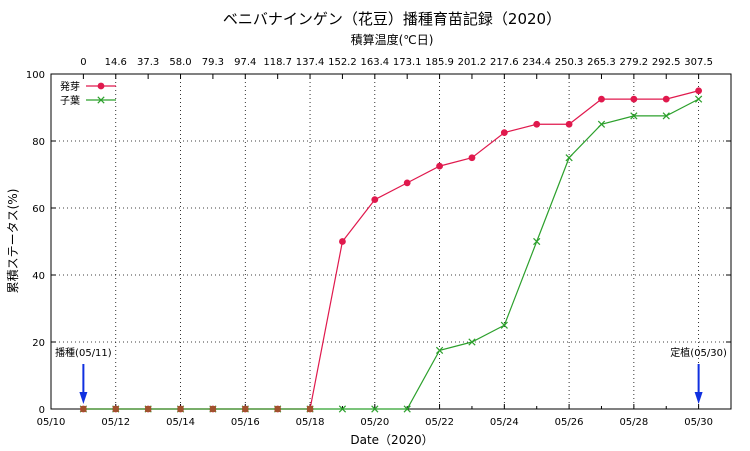  What do you see at coordinates (698, 352) in the screenshot?
I see `annotation-label: 定植(05/30)` at bounding box center [698, 352].